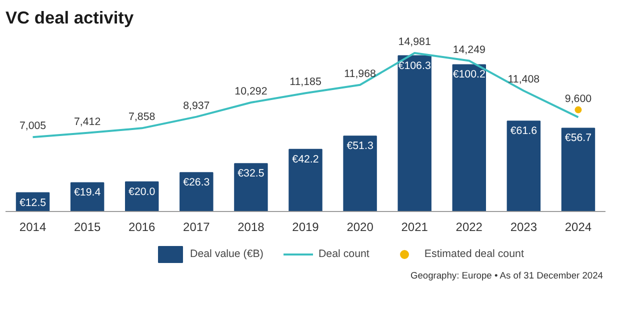  What do you see at coordinates (142, 227) in the screenshot?
I see `x-tick-label: 2016` at bounding box center [142, 227].